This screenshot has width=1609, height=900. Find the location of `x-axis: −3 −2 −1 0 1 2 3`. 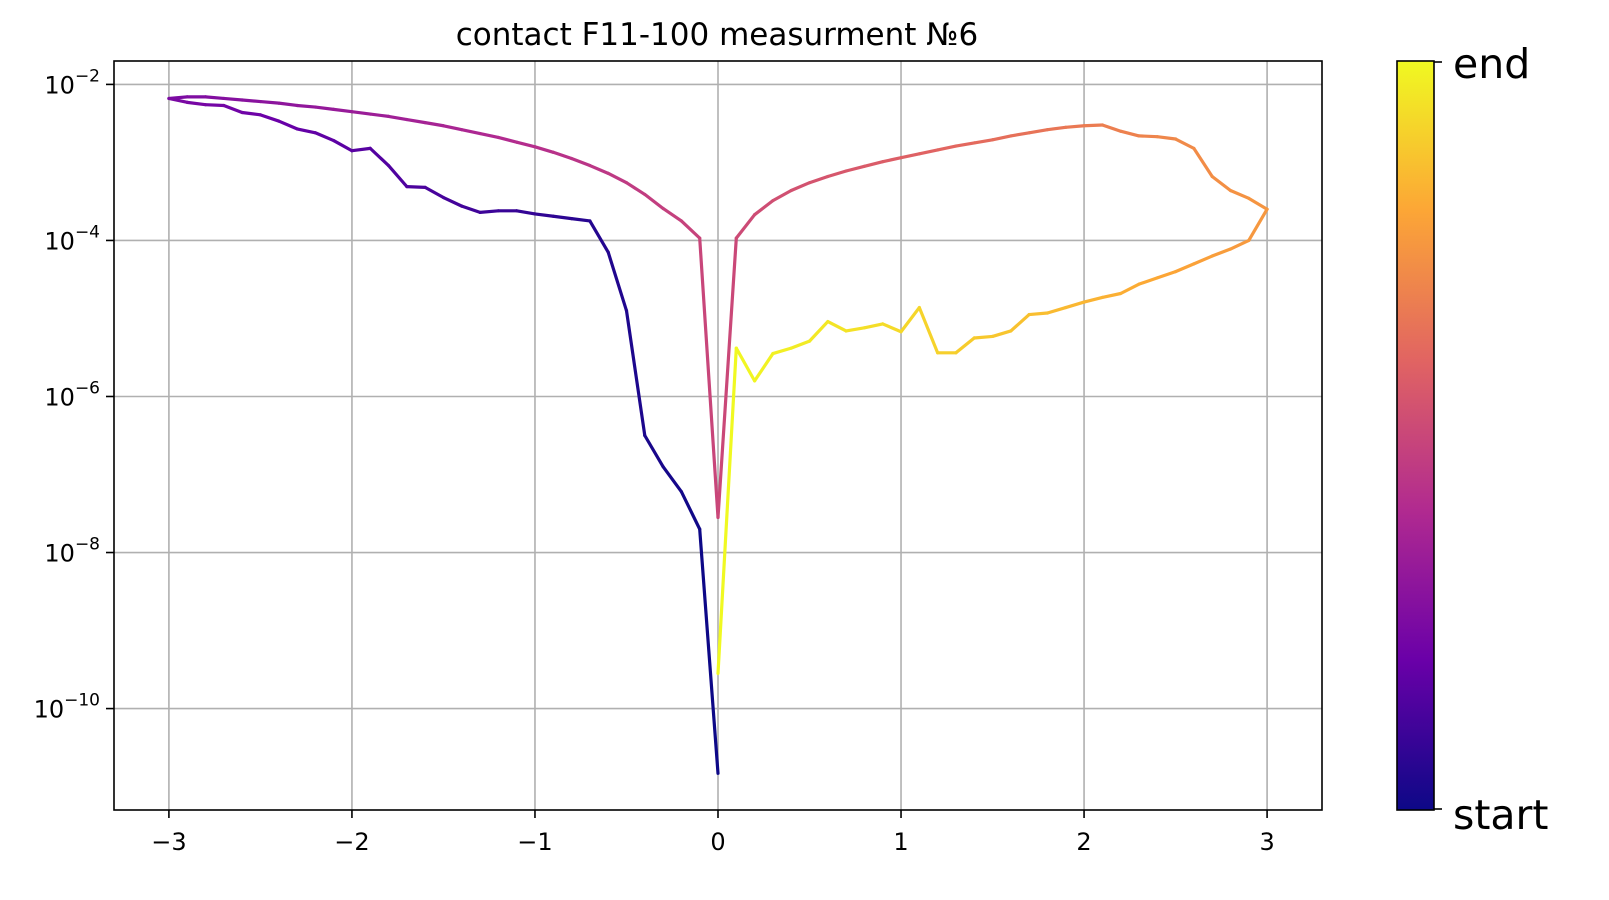

x-axis: −3 −2 −1 0 1 2 3 is located at coordinates (713, 833).